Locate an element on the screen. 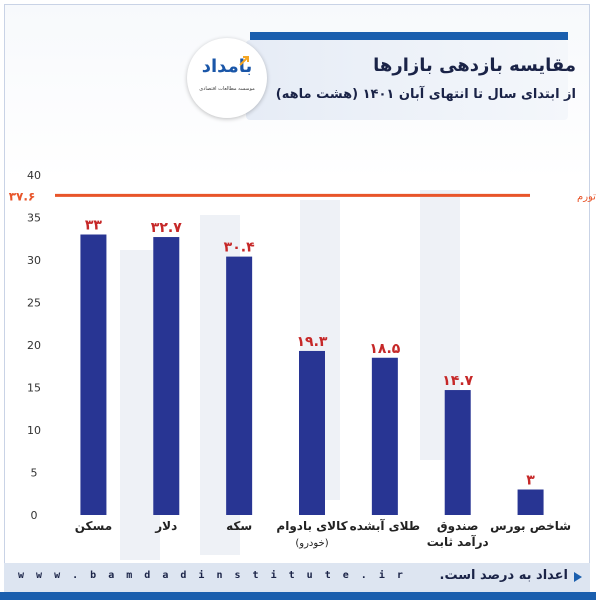 This screenshot has height=600, width=596. inflation-line-label: نرخ تورم is located at coordinates (586, 196).